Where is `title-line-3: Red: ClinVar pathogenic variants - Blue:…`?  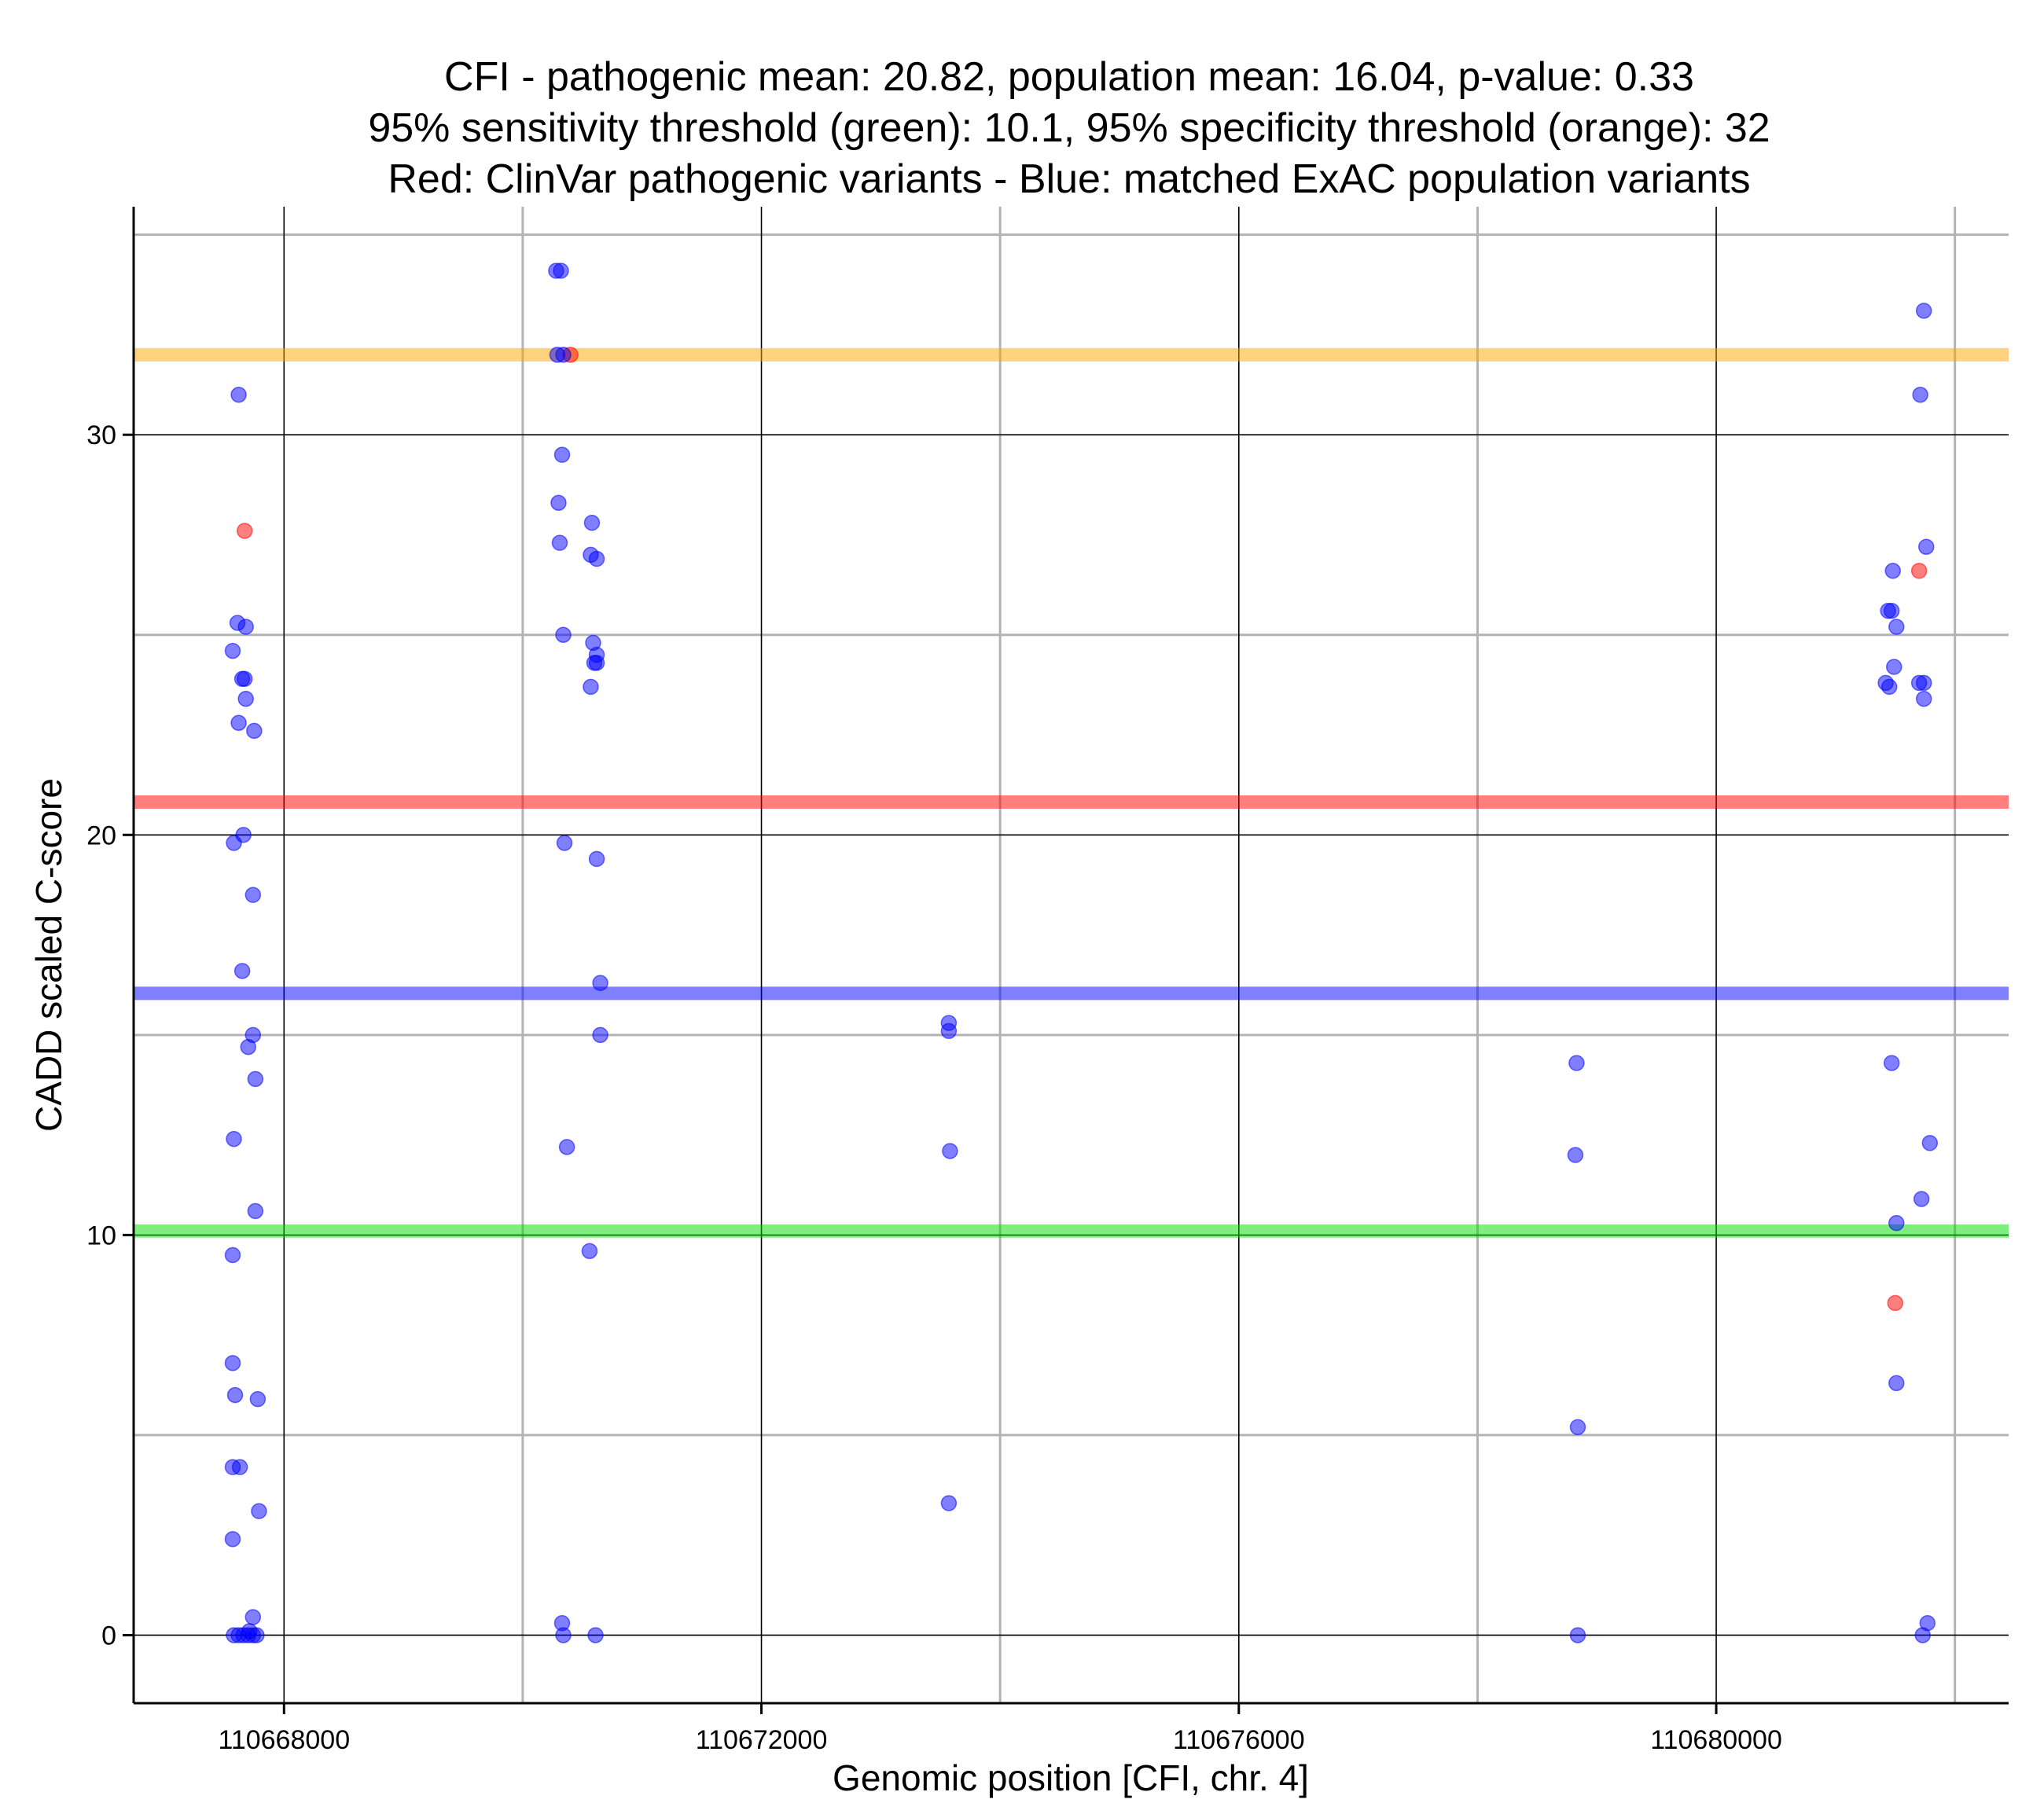 title-line-3: Red: ClinVar pathogenic variants - Blue:… is located at coordinates (1069, 179).